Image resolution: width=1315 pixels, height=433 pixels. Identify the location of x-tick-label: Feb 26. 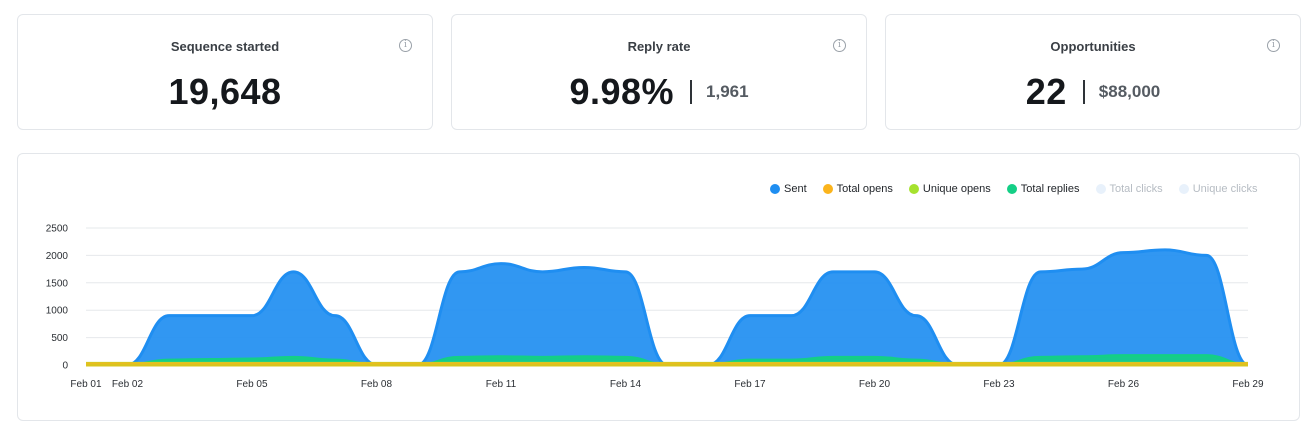
(1124, 384).